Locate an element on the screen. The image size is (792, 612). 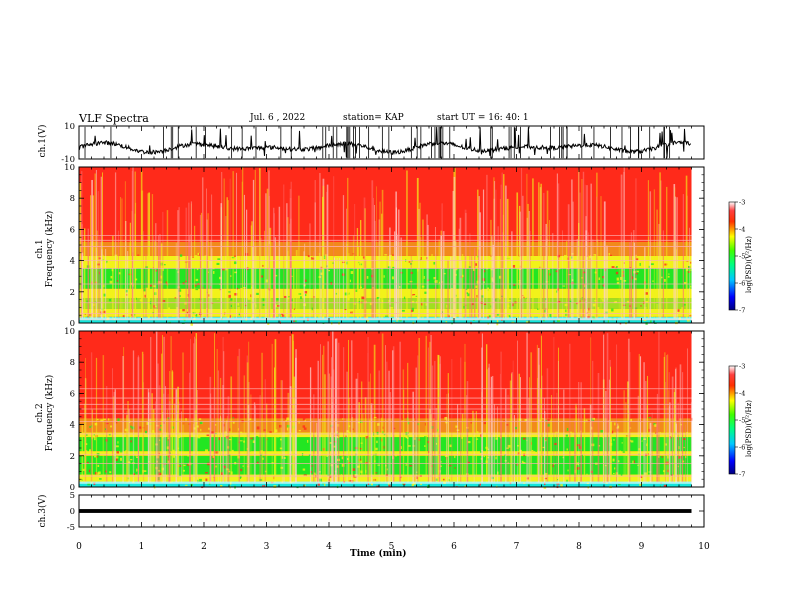
colorbar-tick-label: -3 is located at coordinates (742, 367).